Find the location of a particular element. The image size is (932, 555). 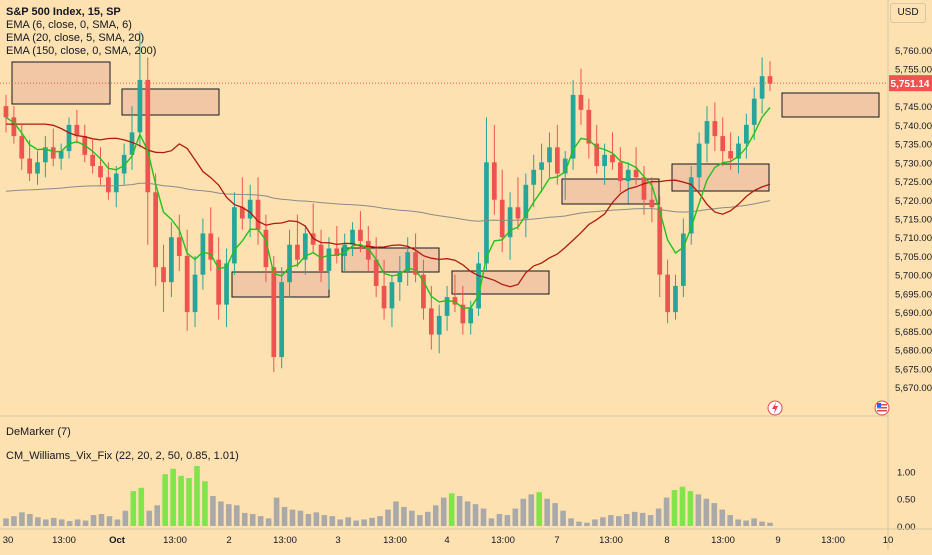

price-tick-label: 5,745.00 is located at coordinates (913, 107).